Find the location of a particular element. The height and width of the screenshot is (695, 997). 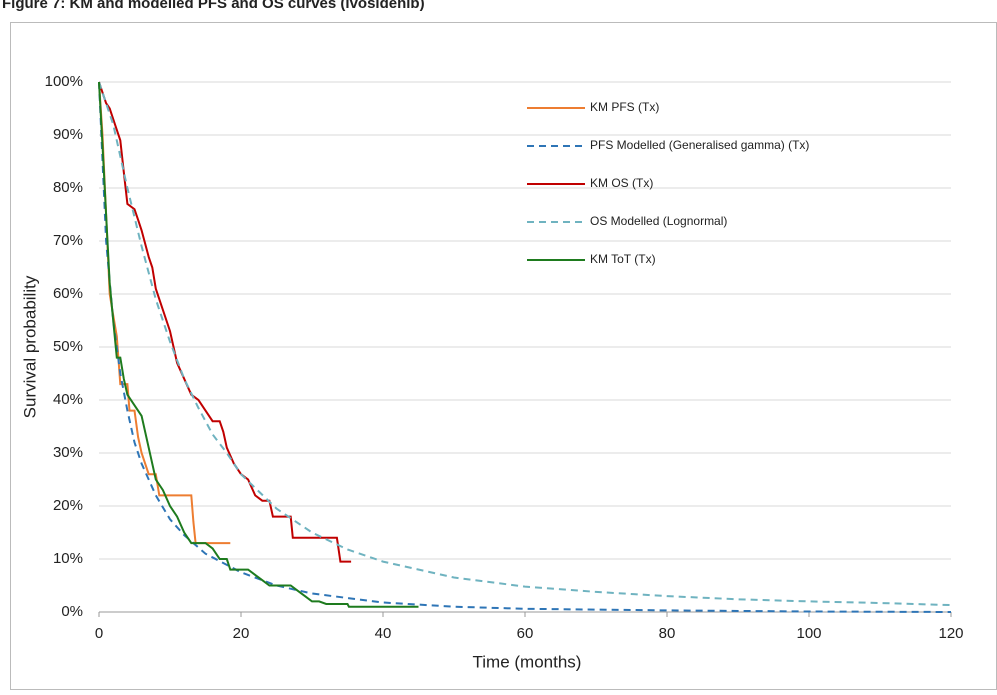

y-tick-label: 50% is located at coordinates (68, 346).